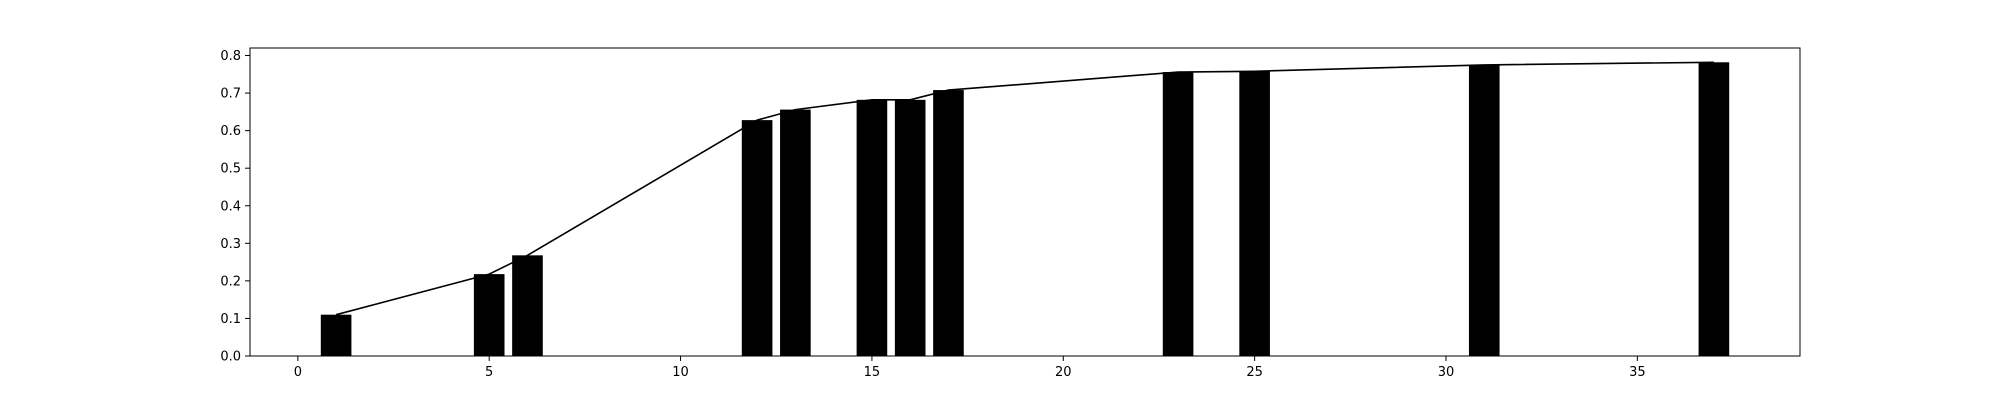 The image size is (2000, 400). What do you see at coordinates (230, 131) in the screenshot?
I see `y-tick-label-0.6: 0.6` at bounding box center [230, 131].